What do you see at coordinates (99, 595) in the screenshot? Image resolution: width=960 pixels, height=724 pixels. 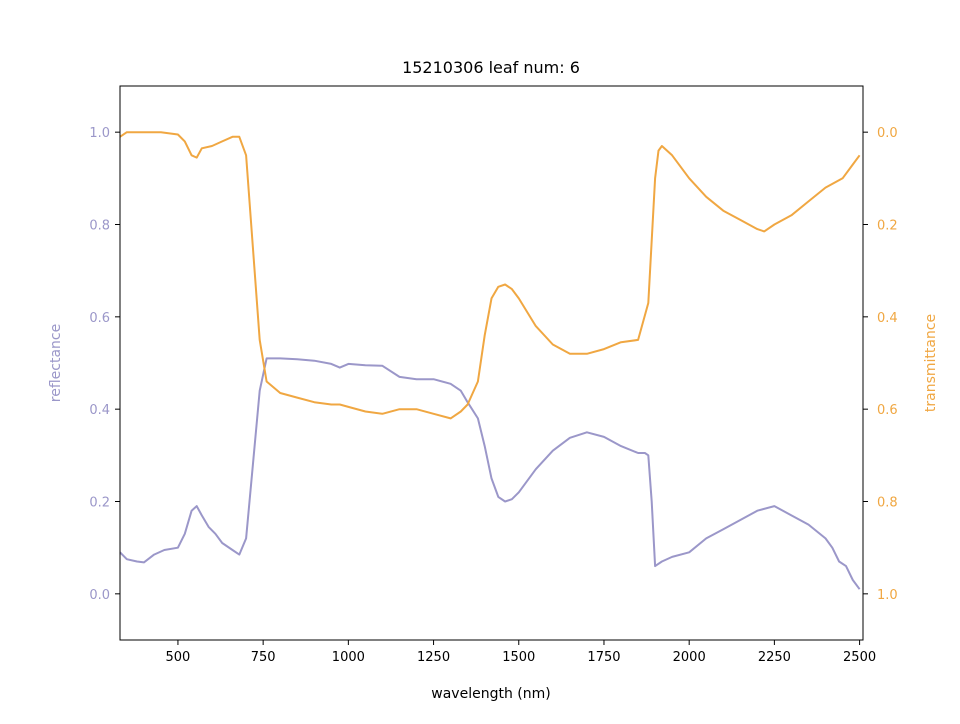 I see `y-left-tick-label: 0.0` at bounding box center [99, 595].